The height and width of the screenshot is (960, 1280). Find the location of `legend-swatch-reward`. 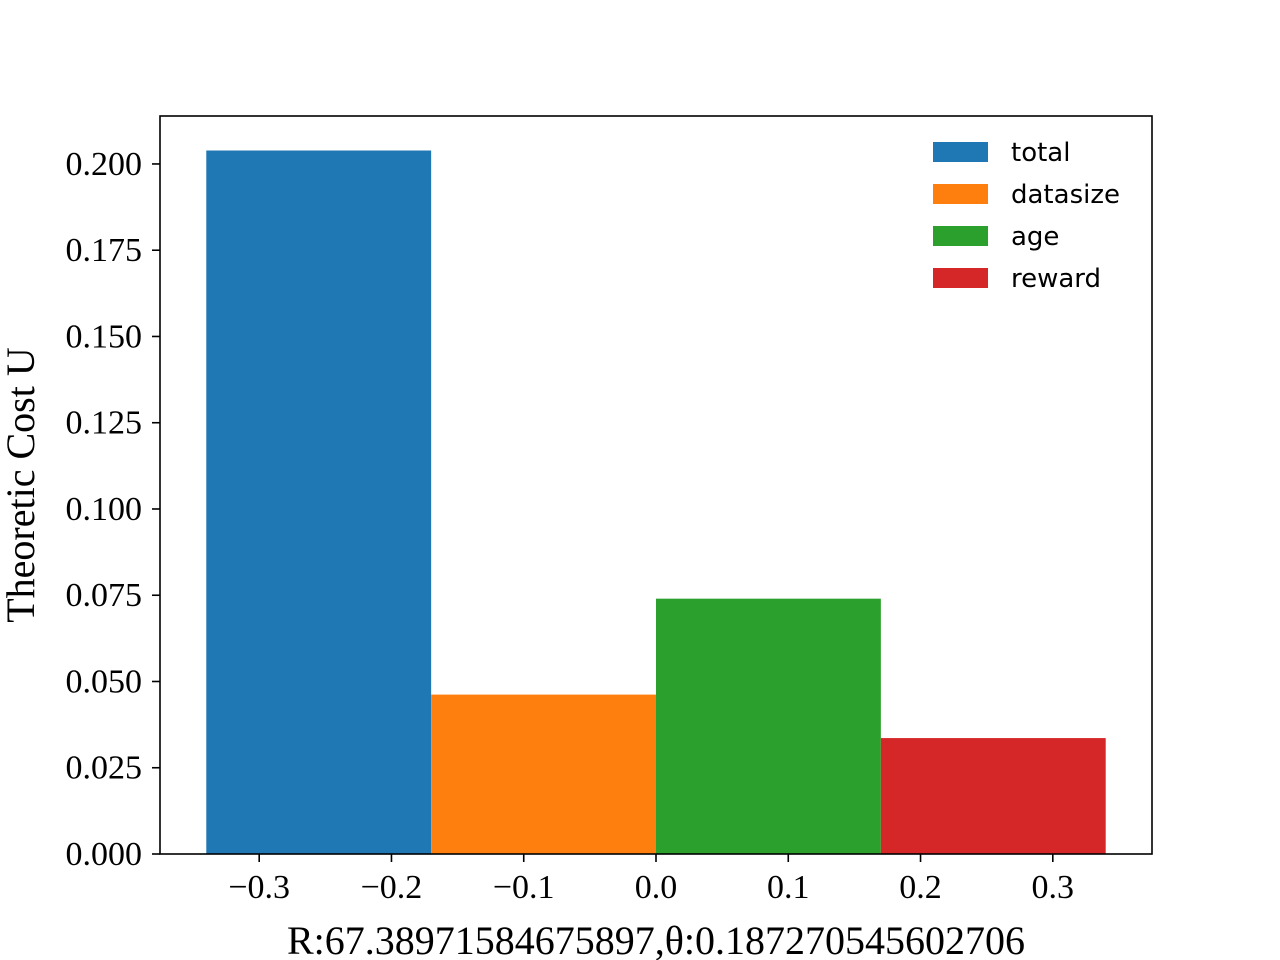

legend-swatch-reward is located at coordinates (960, 278).